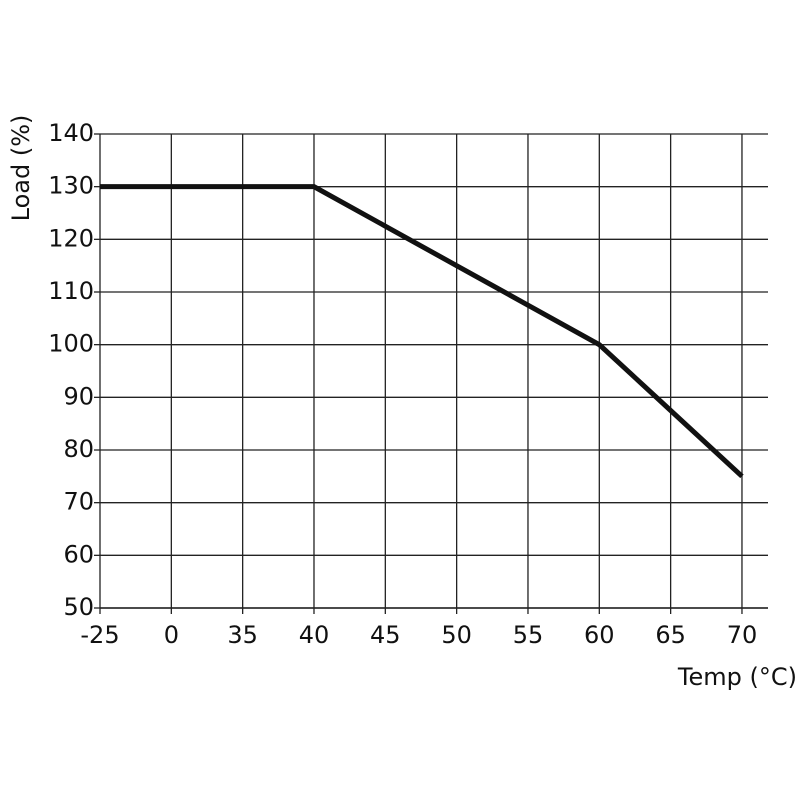 The height and width of the screenshot is (800, 800). I want to click on y-tick-label: 90, so click(78, 396).